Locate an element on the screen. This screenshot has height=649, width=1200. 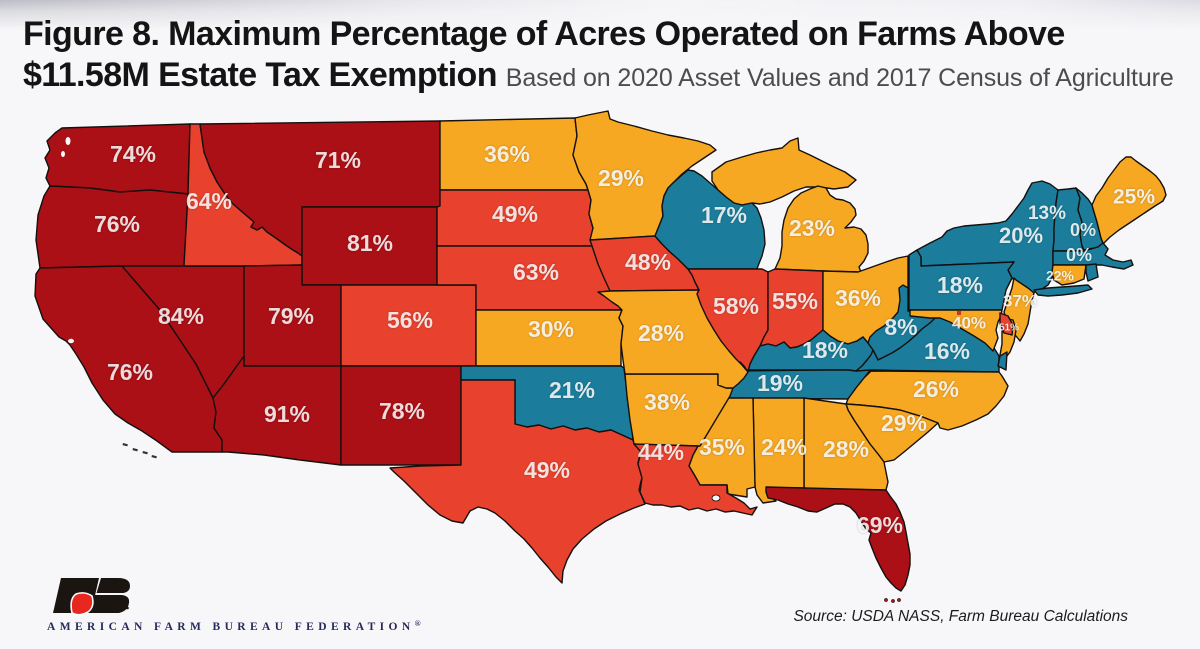
svg-text: 55% is located at coordinates (795, 301).